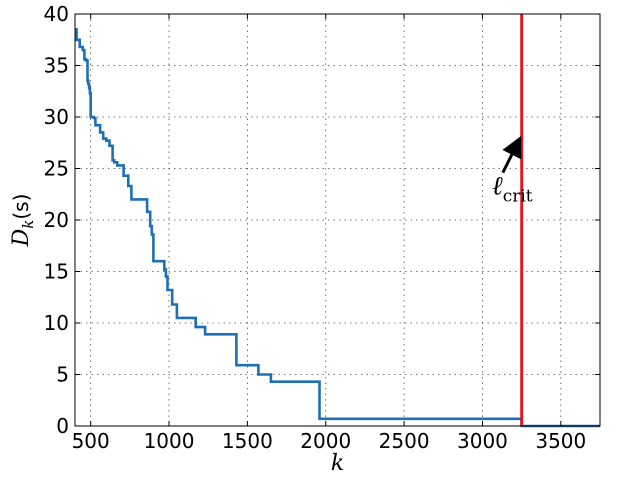 Image resolution: width=626 pixels, height=481 pixels. I want to click on y-tick-label: 0, so click(62, 426).